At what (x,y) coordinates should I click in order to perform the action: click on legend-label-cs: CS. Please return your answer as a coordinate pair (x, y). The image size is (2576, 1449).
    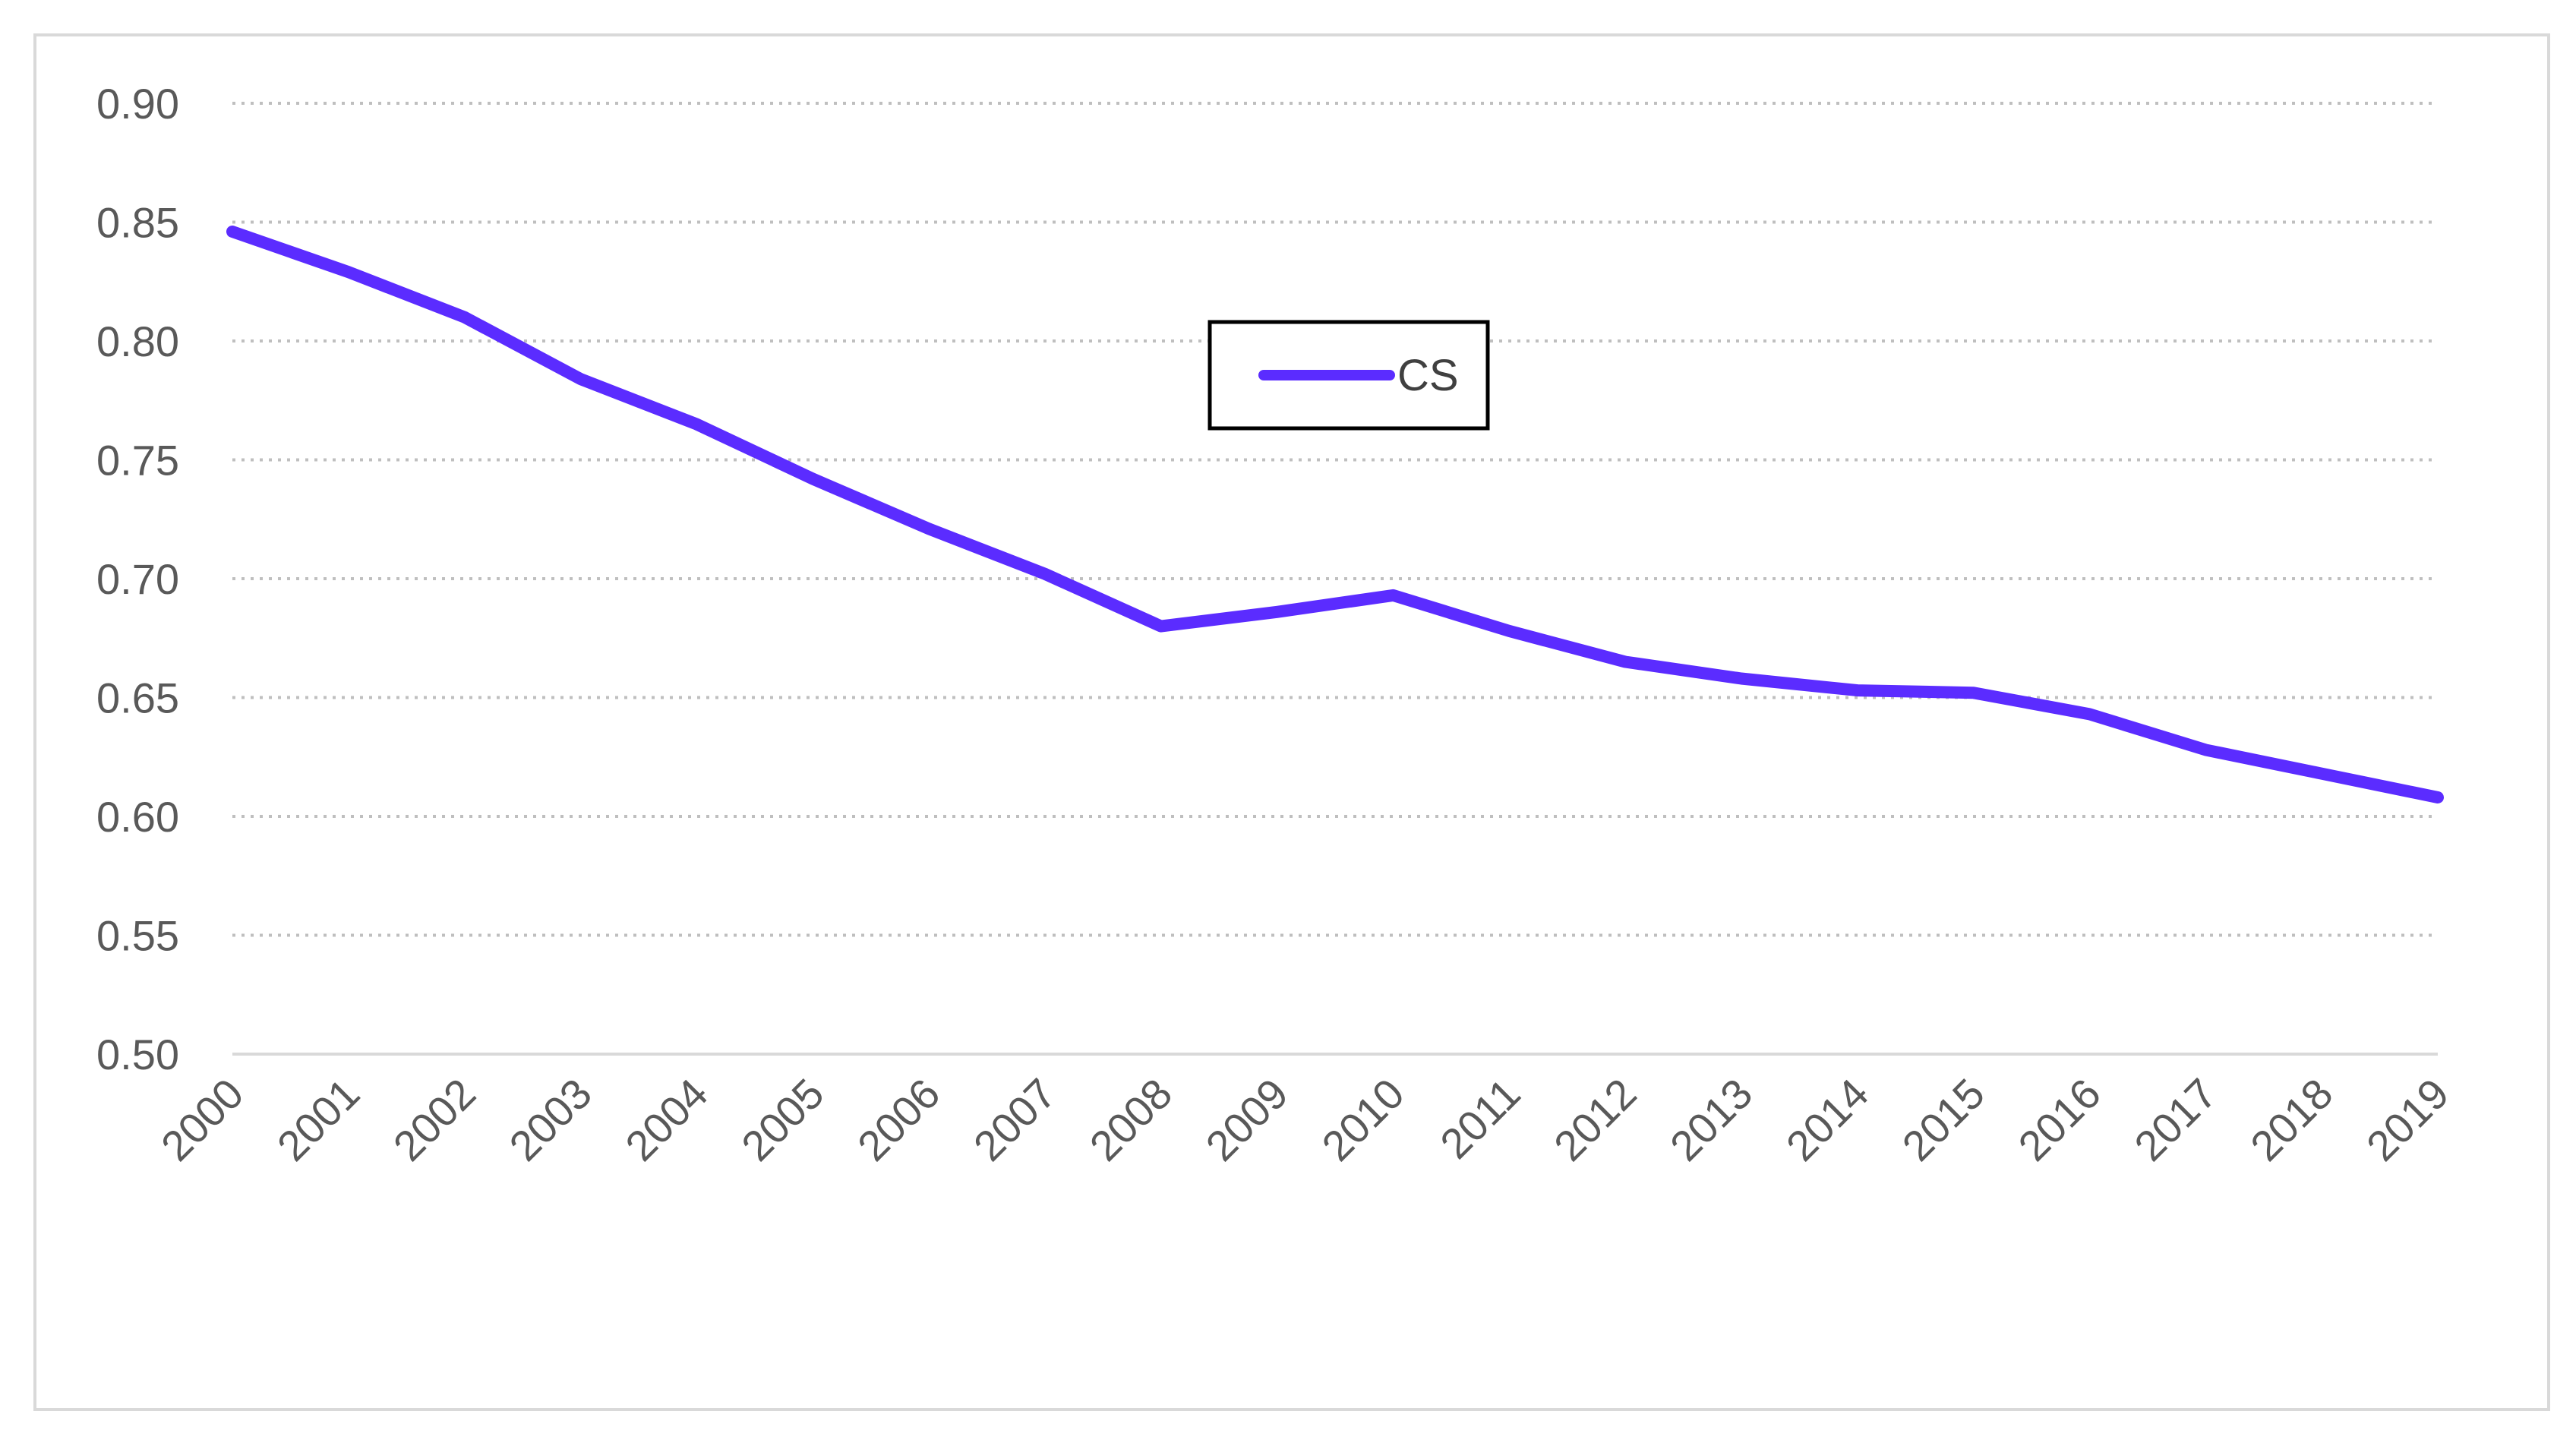
    Looking at the image, I should click on (1428, 375).